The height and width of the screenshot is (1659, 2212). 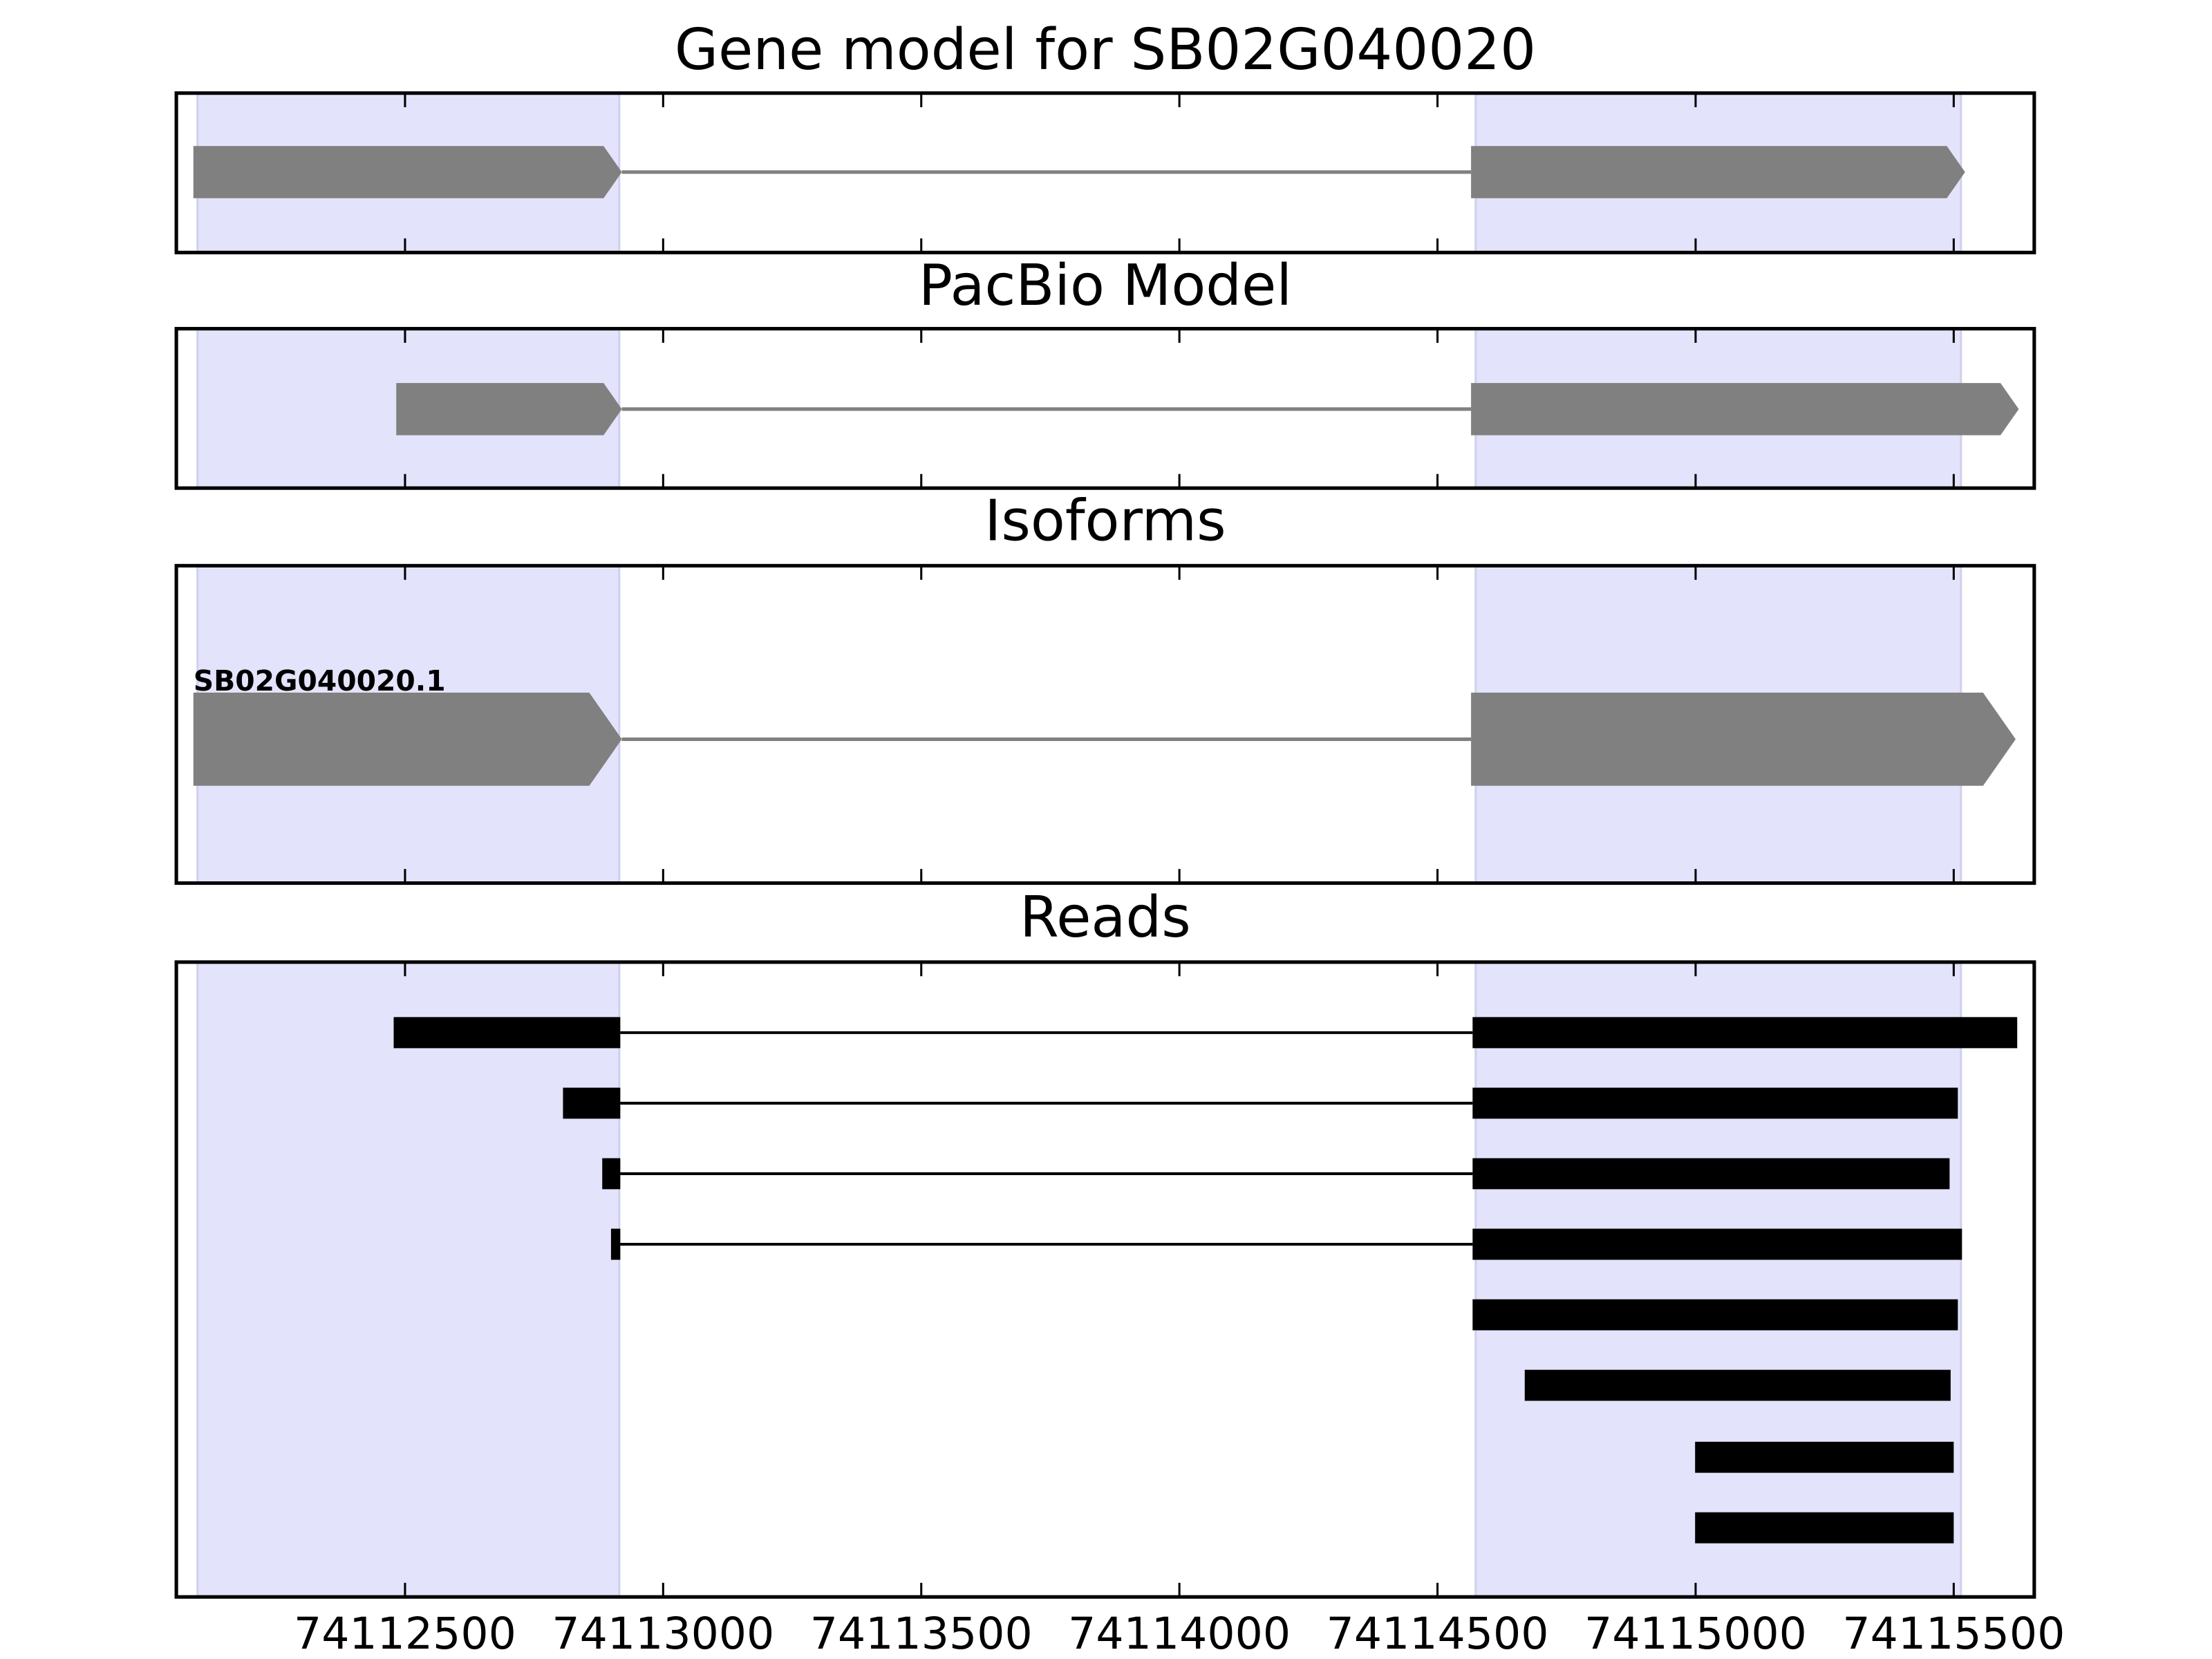 I want to click on x-tick-label: 74115500, so click(x=1953, y=1633).